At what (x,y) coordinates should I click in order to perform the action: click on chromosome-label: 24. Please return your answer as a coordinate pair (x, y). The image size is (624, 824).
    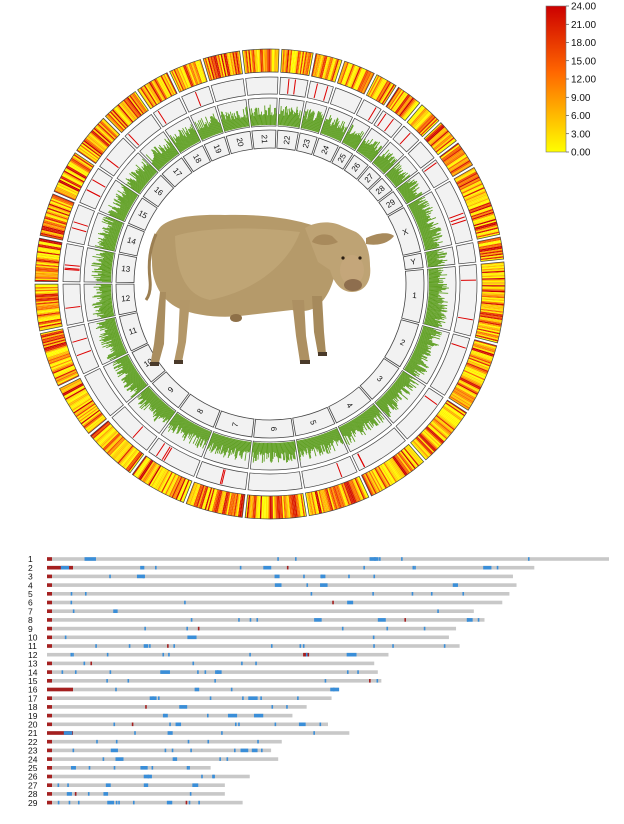
    Looking at the image, I should click on (325, 150).